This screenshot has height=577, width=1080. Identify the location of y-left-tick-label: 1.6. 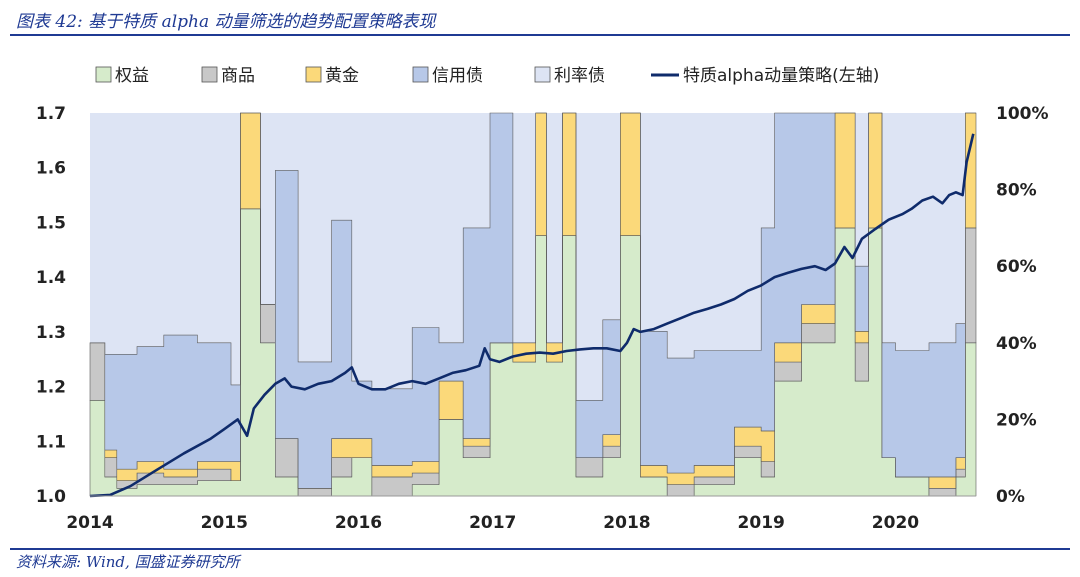
(51, 169).